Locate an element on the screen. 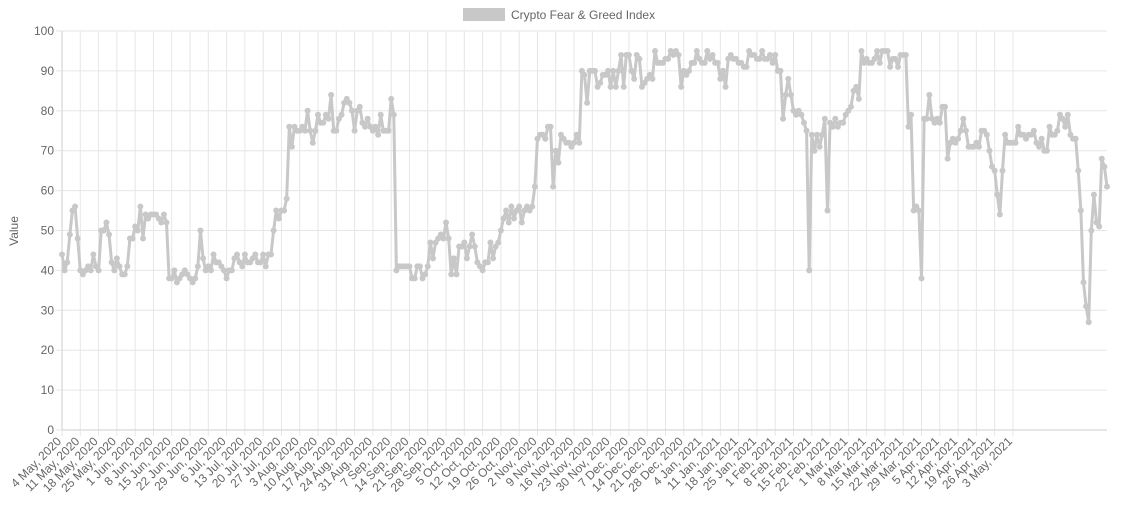  chart-legend: Crypto Fear & Greed Index is located at coordinates (559, 15).